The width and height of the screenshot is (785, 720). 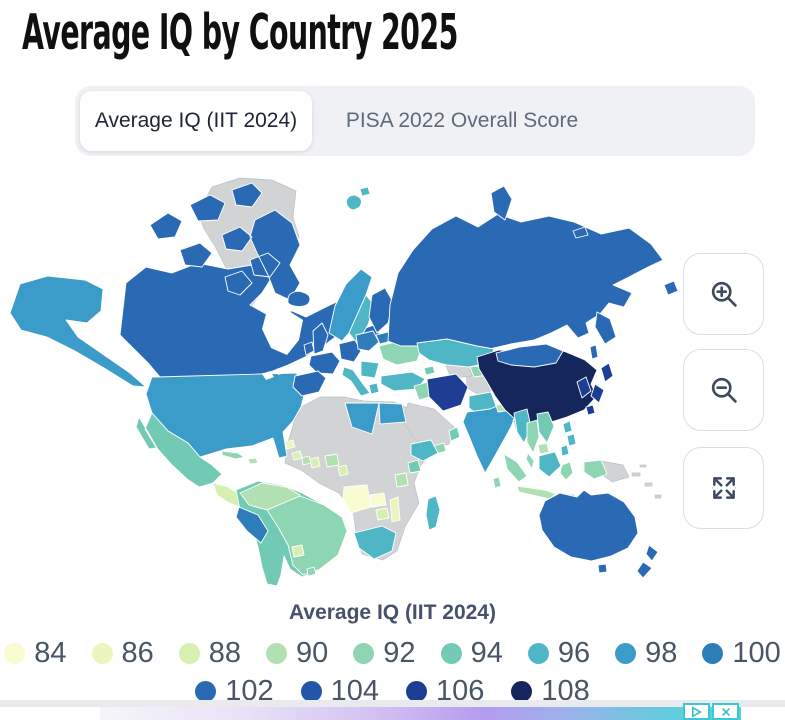 What do you see at coordinates (367, 341) in the screenshot?
I see `region-poland-baltics` at bounding box center [367, 341].